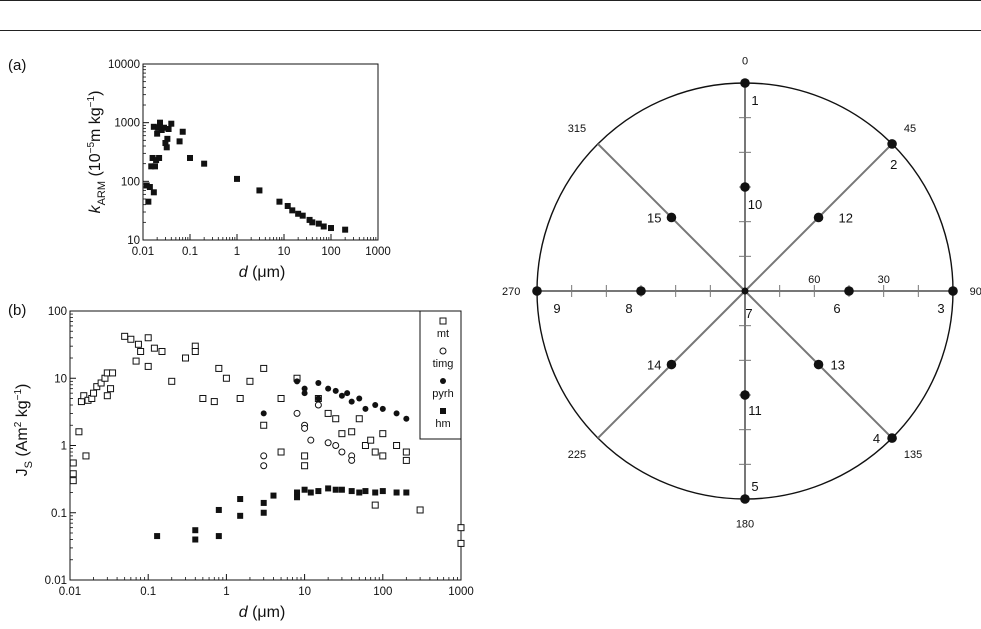  I want to click on polar-point-label: 13, so click(838, 365).